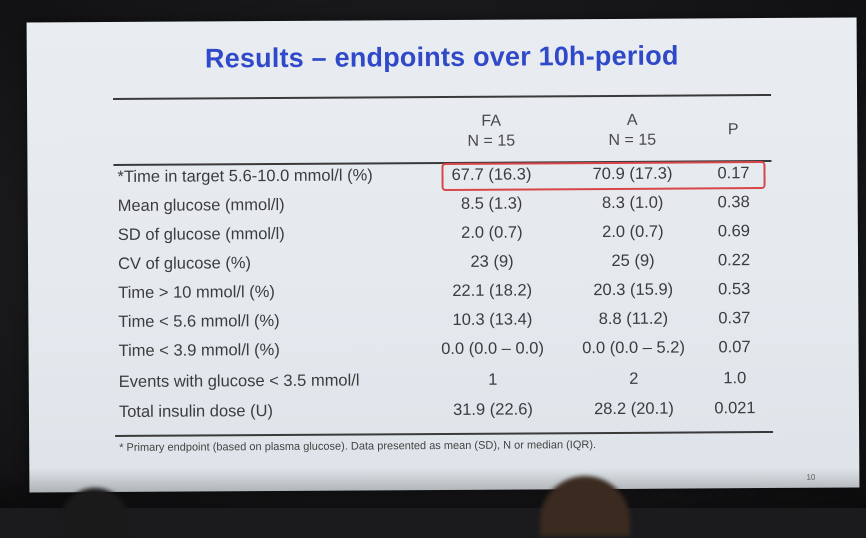 The height and width of the screenshot is (538, 866). Describe the element at coordinates (492, 261) in the screenshot. I see `row-value-fa: 23 (9)` at that location.